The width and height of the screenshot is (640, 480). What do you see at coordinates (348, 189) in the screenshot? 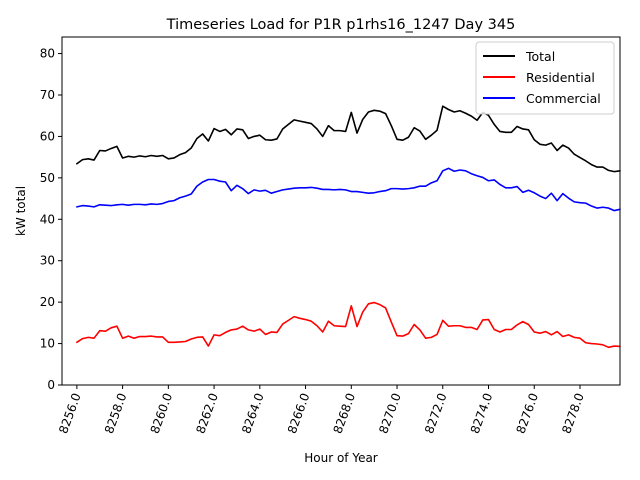
I see `series-line-commercial` at bounding box center [348, 189].